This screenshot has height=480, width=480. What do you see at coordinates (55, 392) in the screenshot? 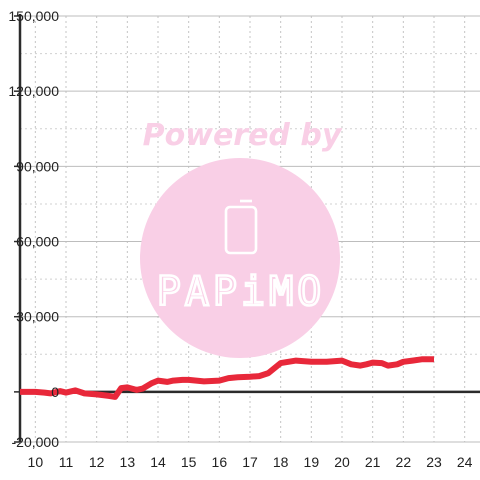
I see `y-tick-label: 0` at bounding box center [55, 392].